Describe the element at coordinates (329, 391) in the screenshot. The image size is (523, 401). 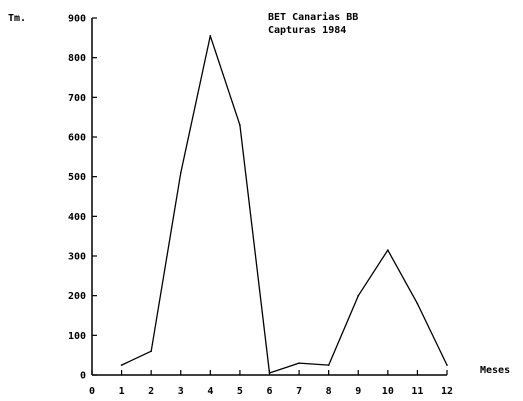
I see `x-tick-label: 8` at that location.